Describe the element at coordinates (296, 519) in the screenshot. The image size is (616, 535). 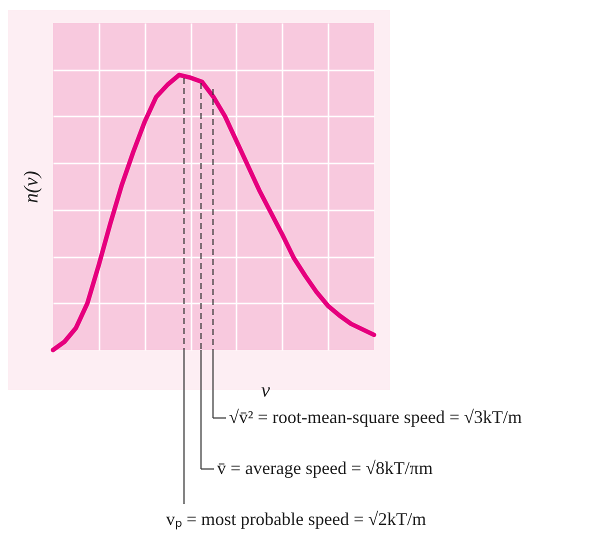
I see `text: vₚ = most probable speed = √2kT/m` at that location.